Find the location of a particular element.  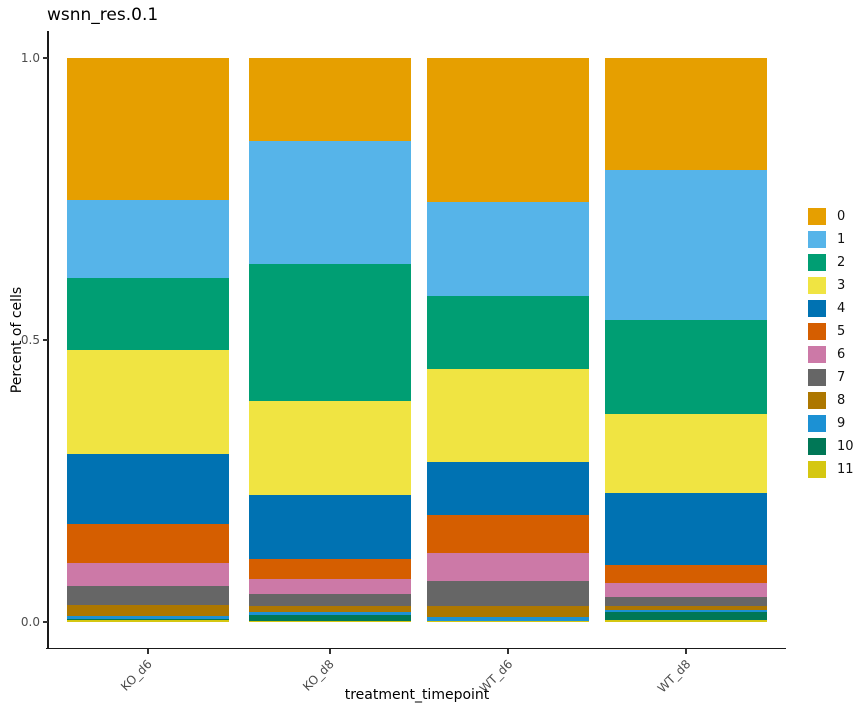

legend-label-10: 10 is located at coordinates (845, 446).